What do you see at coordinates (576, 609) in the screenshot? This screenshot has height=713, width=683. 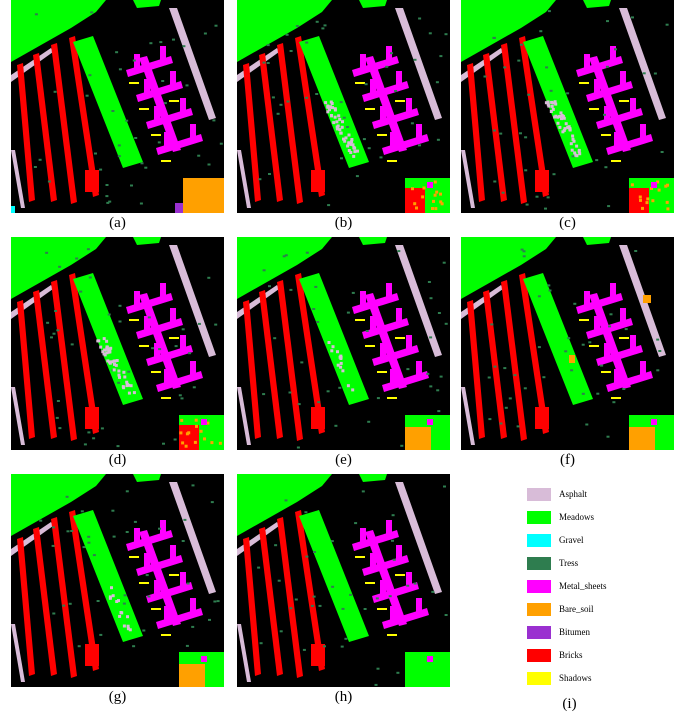 I see `legend-label: Bare_soil` at bounding box center [576, 609].